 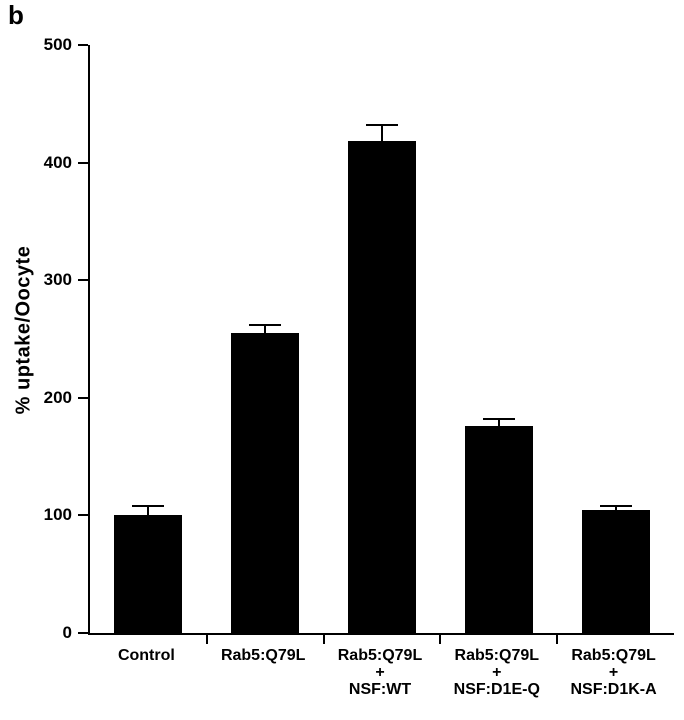 I want to click on x-category-label: Rab5:Q79L + NSF:WT, so click(x=380, y=672).